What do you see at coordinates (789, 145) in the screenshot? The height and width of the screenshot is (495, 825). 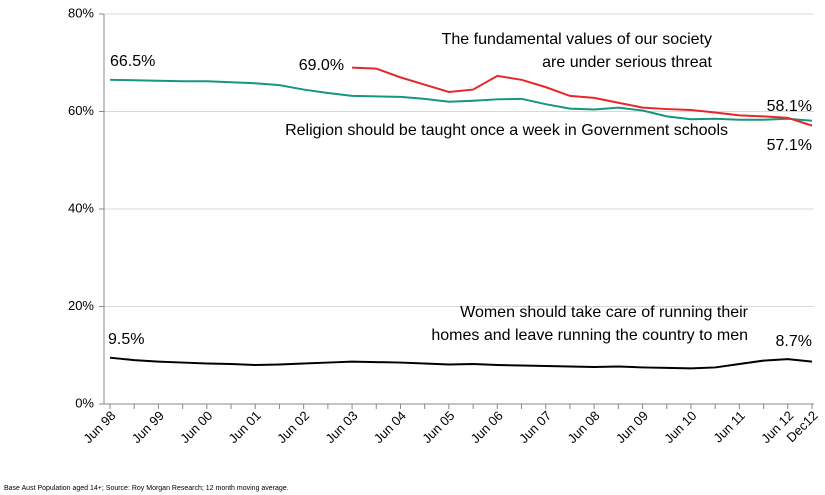 I see `data-label: 57.1%` at bounding box center [789, 145].